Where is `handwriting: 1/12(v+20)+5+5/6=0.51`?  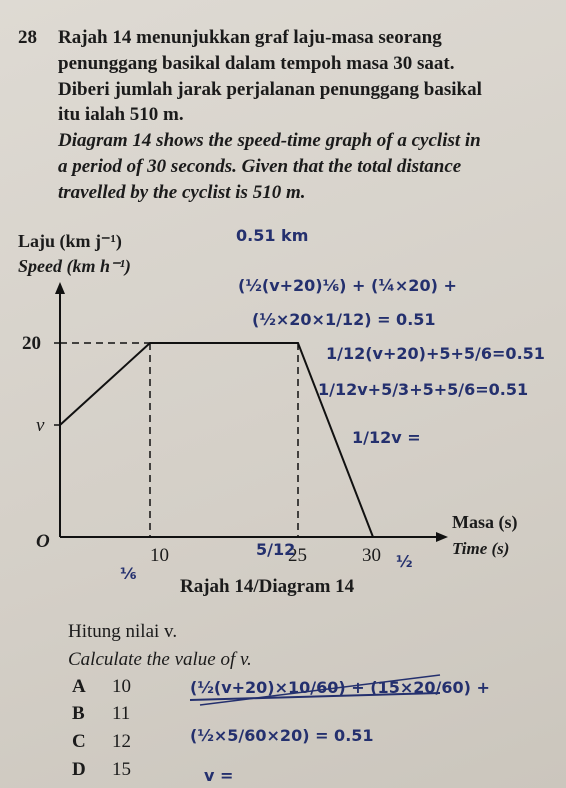 handwriting: 1/12(v+20)+5+5/6=0.51 is located at coordinates (435, 353).